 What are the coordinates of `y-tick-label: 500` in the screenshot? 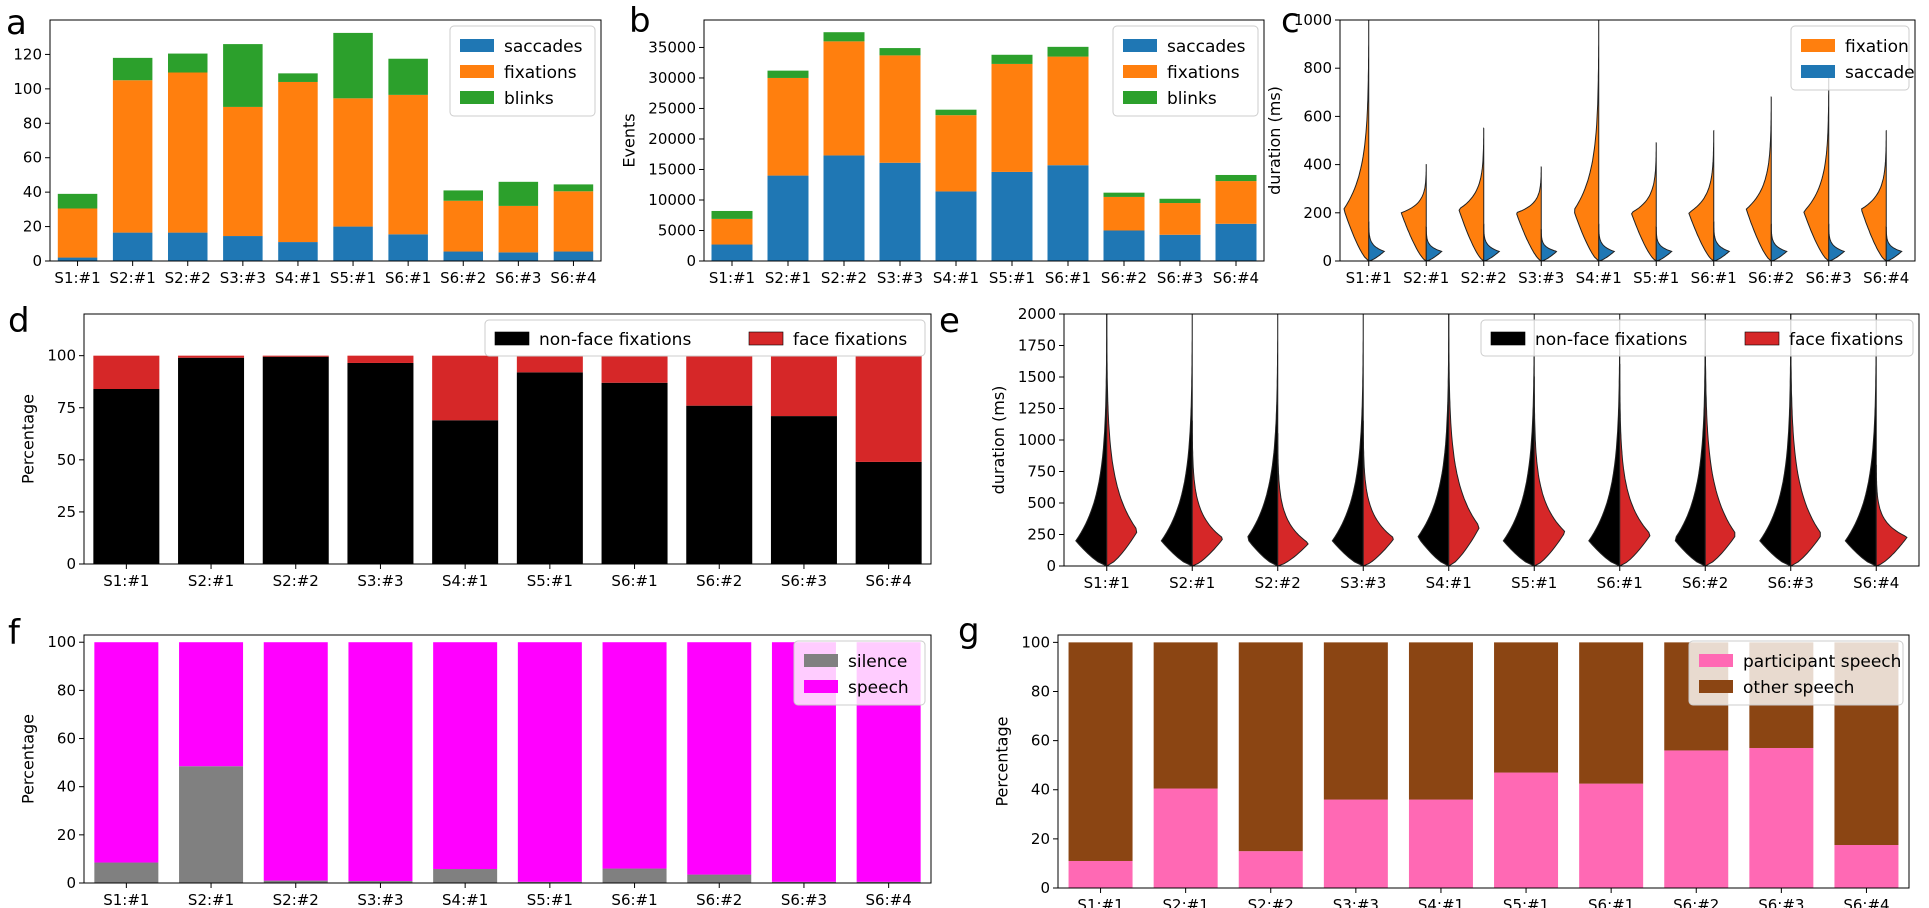 It's located at (1041, 503).